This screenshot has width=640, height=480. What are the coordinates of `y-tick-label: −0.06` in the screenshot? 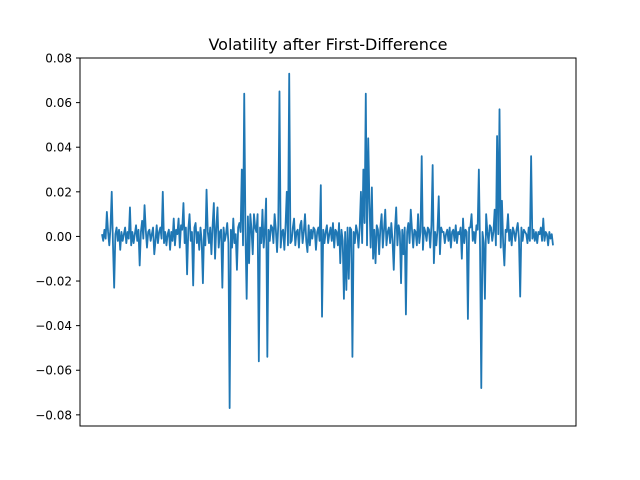 It's located at (53, 371).